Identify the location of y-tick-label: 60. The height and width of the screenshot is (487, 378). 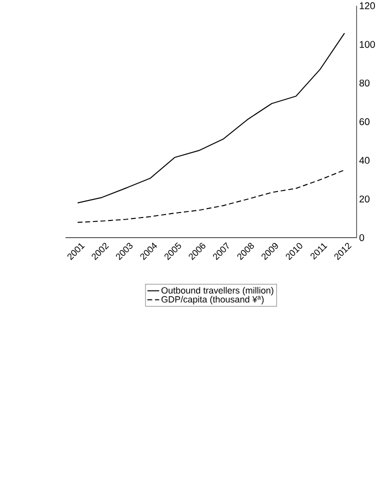
(365, 122).